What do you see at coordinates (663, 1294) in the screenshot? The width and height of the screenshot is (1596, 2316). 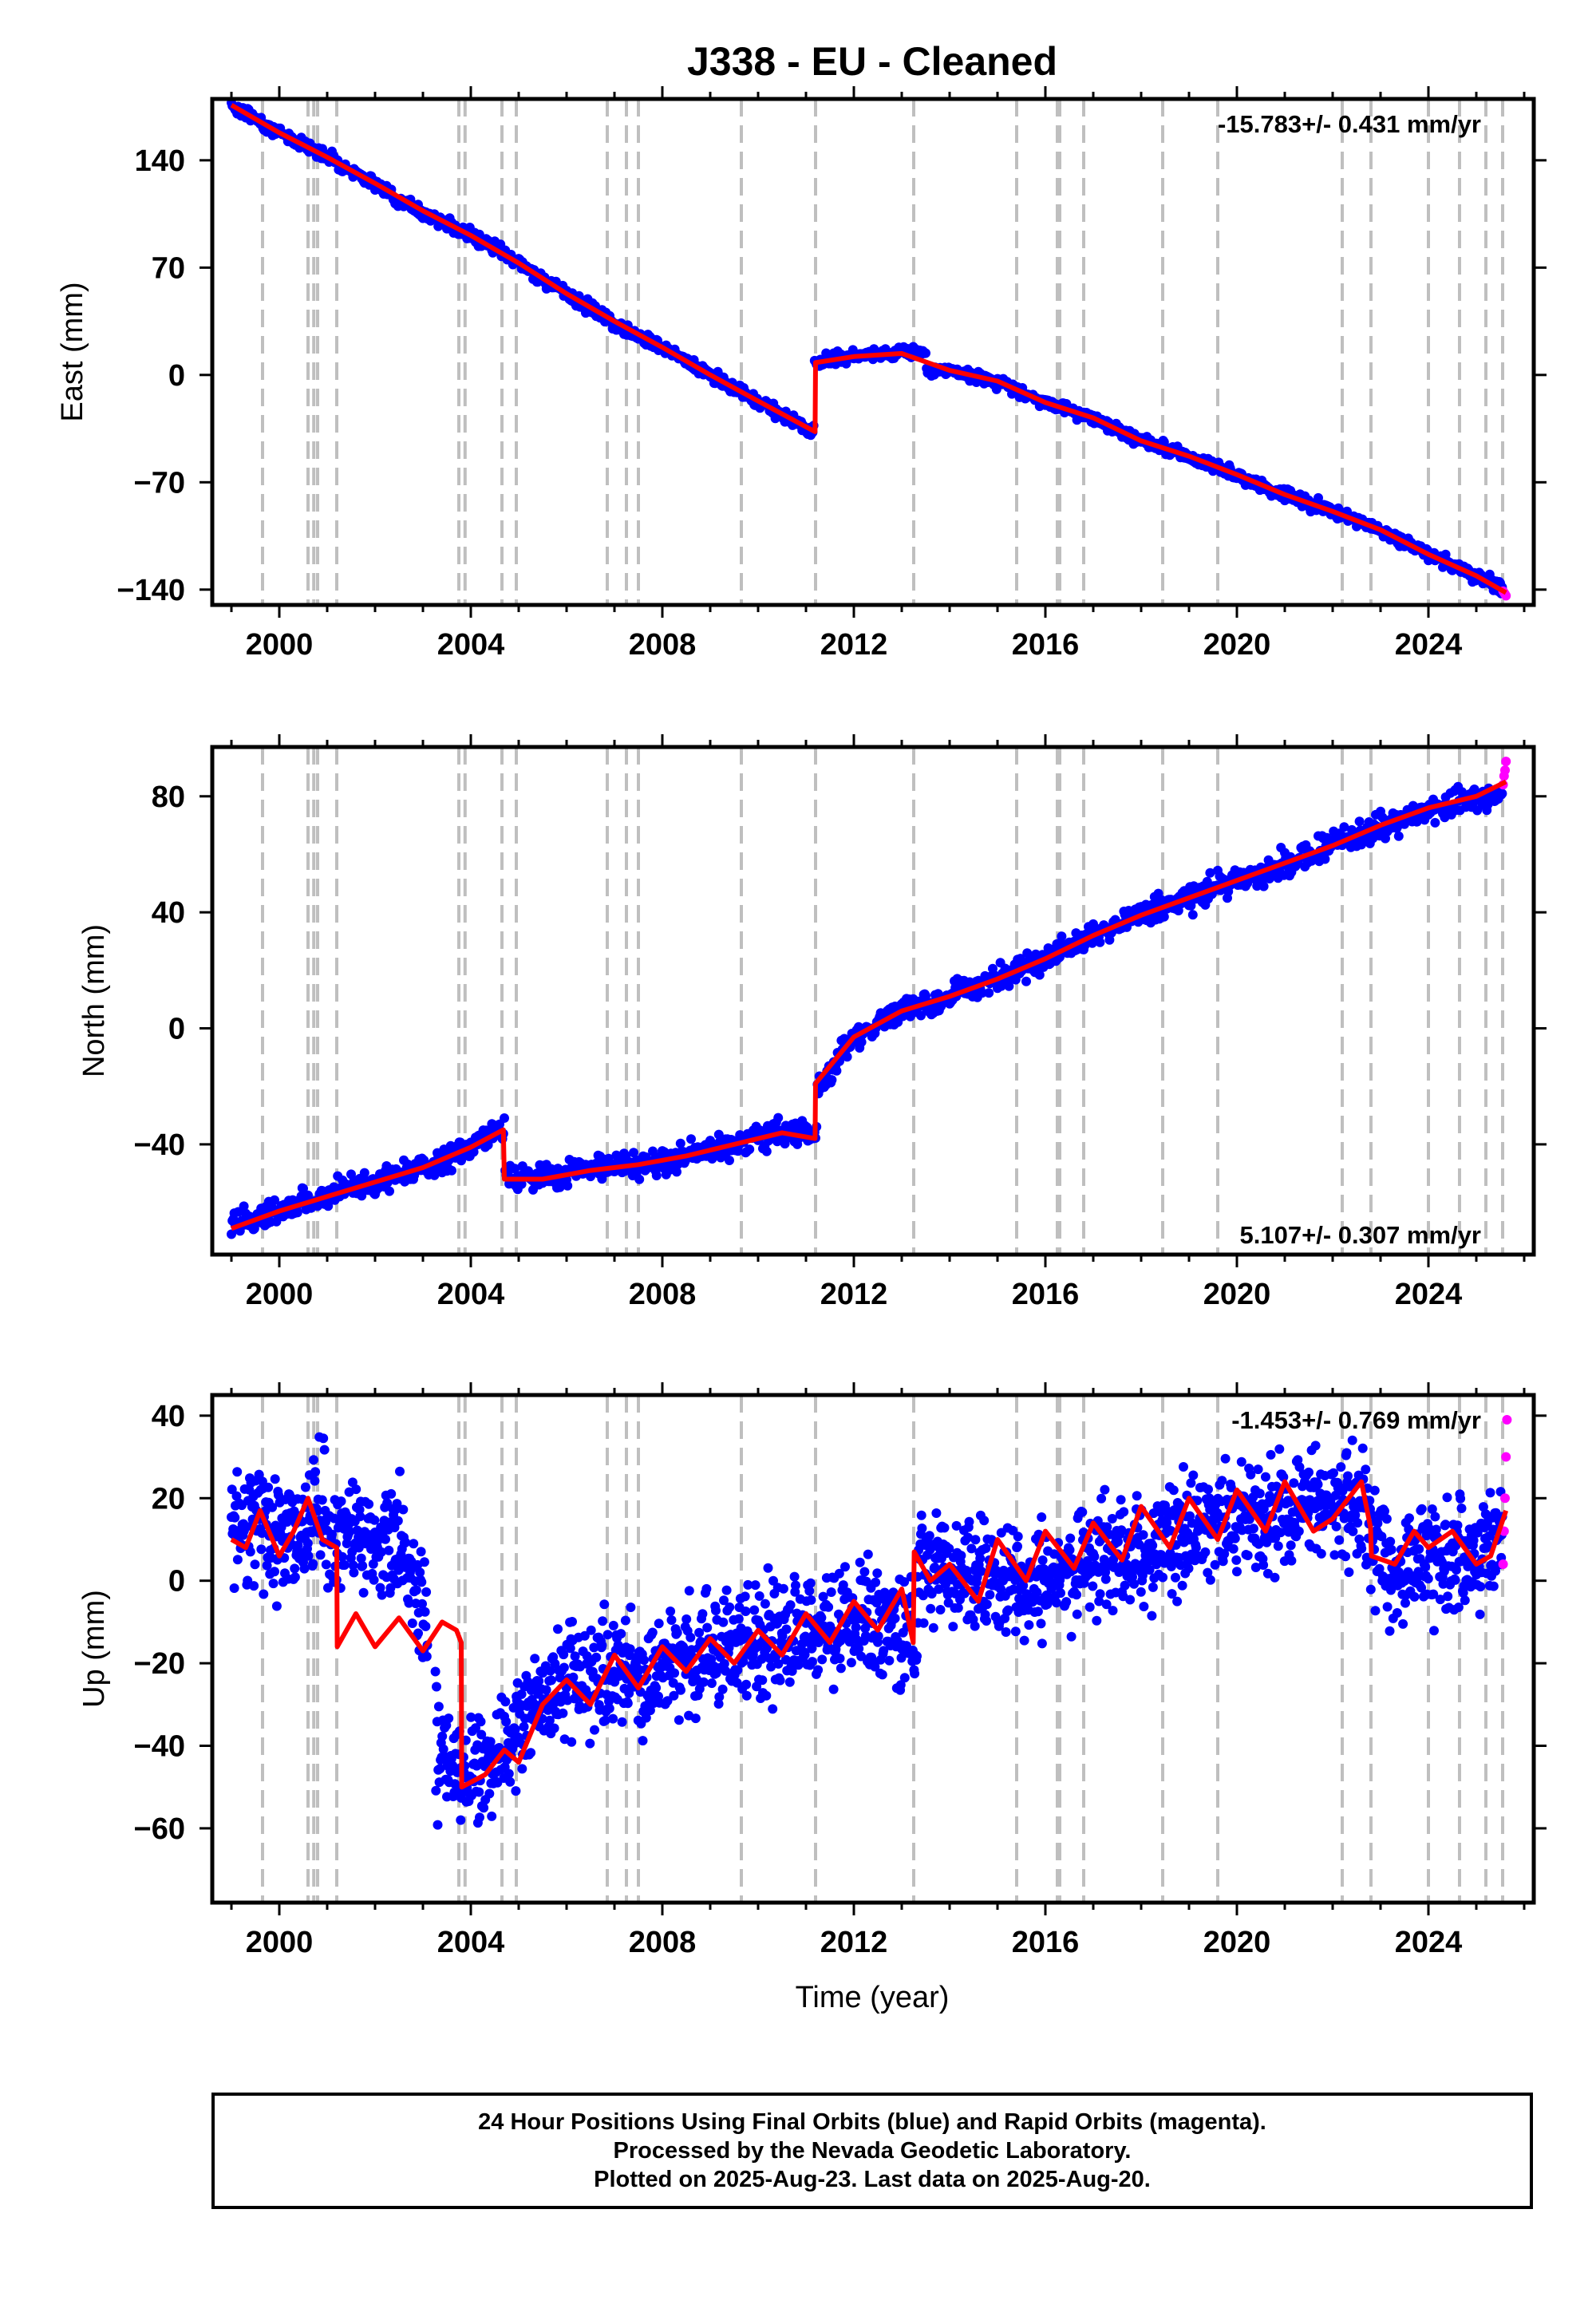 I see `x-tick-label: 2008` at bounding box center [663, 1294].